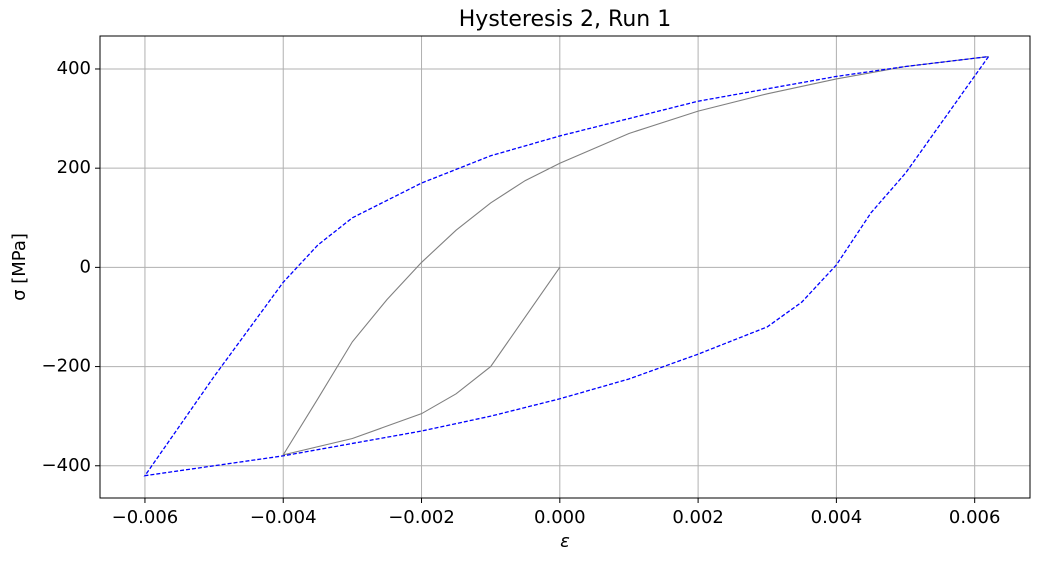 The height and width of the screenshot is (565, 1039). Describe the element at coordinates (560, 517) in the screenshot. I see `x-tick-label: 0.000` at that location.